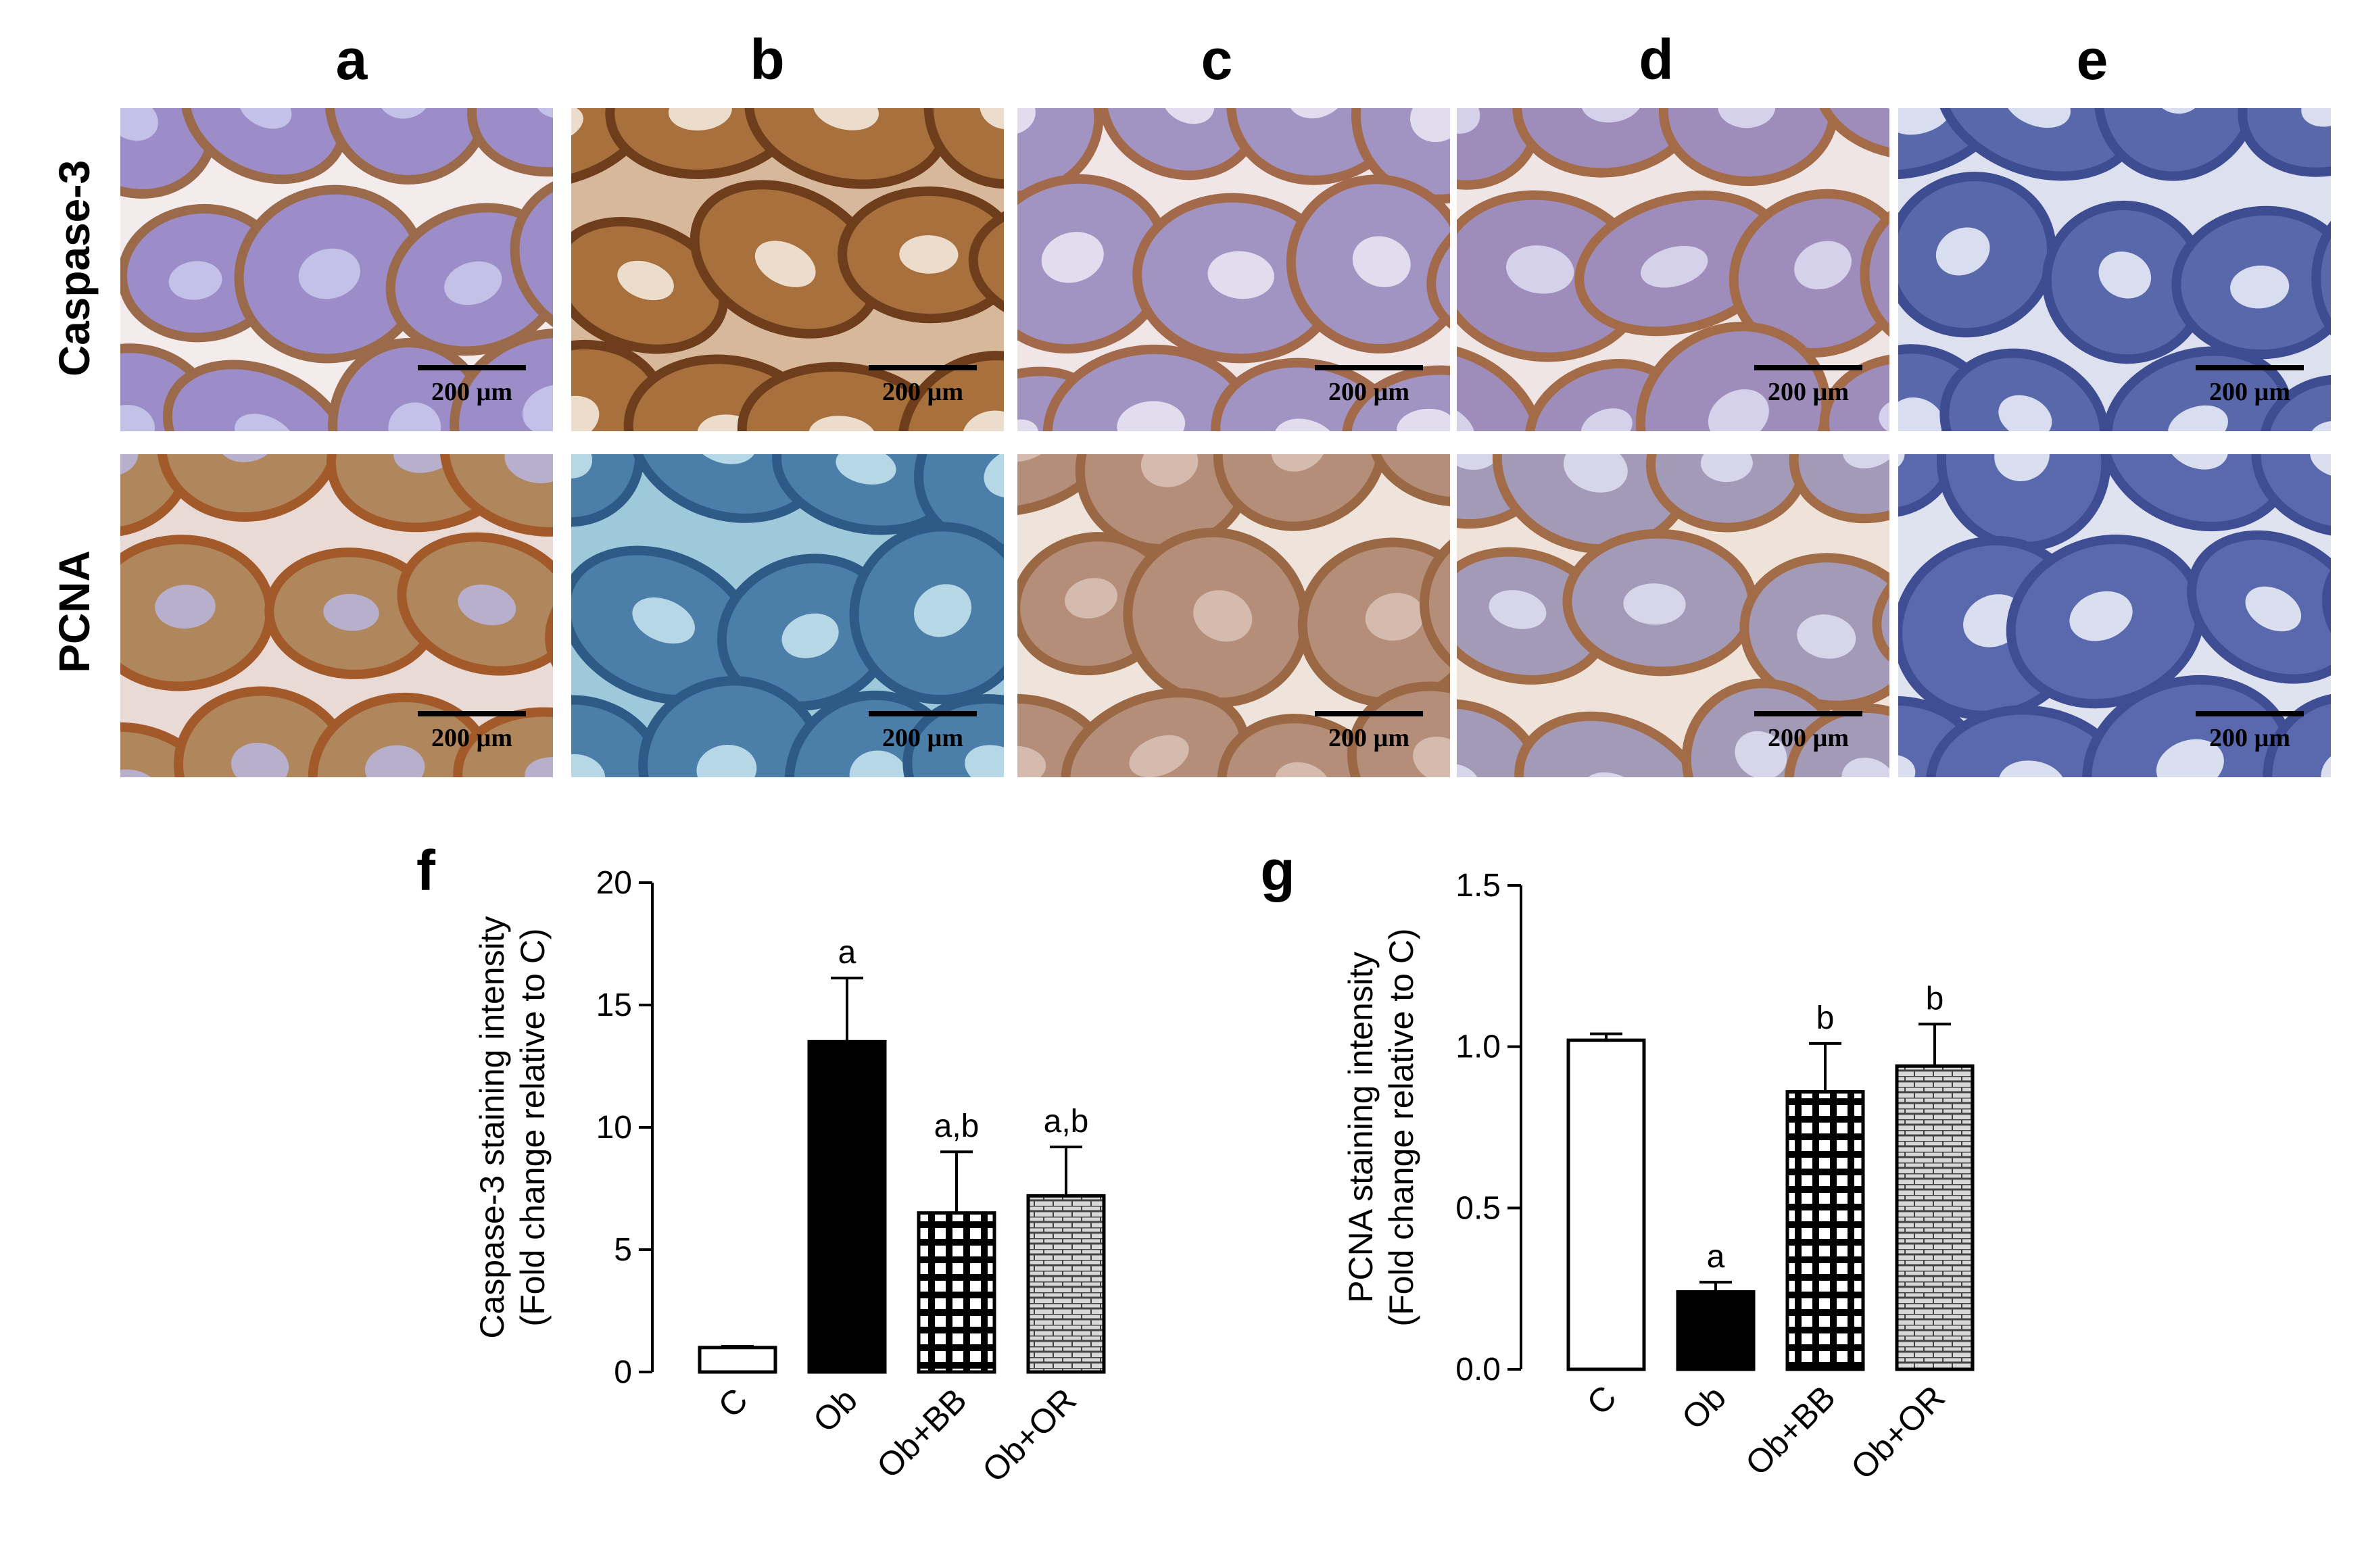 The height and width of the screenshot is (1568, 2366). What do you see at coordinates (2092, 59) in the screenshot?
I see `panel-letter-e: e` at bounding box center [2092, 59].